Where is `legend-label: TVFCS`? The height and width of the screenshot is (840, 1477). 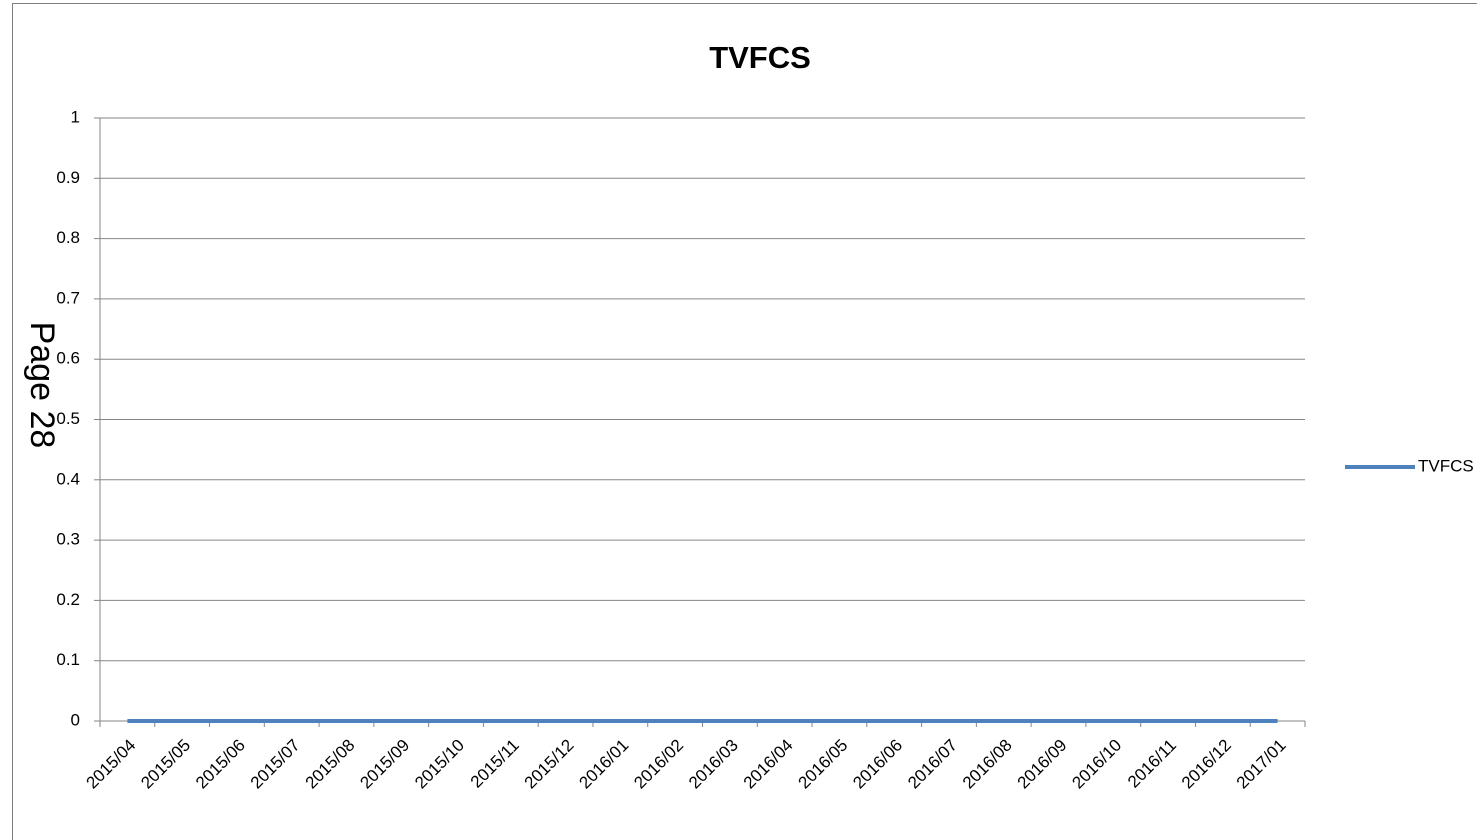 legend-label: TVFCS is located at coordinates (1446, 465).